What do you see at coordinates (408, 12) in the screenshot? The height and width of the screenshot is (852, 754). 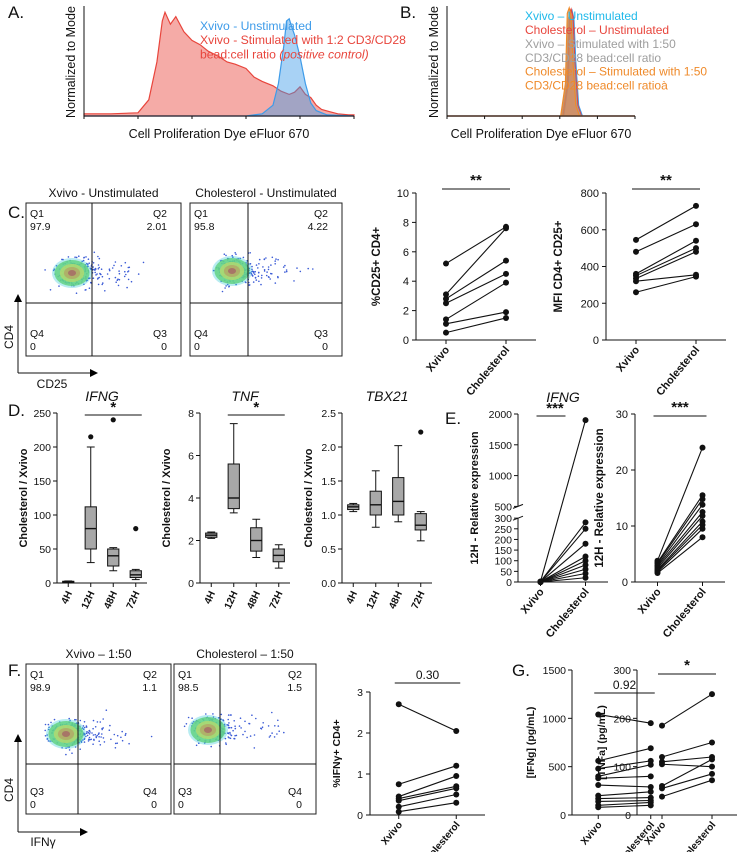 I see `panel-letter-B: B.` at bounding box center [408, 12].